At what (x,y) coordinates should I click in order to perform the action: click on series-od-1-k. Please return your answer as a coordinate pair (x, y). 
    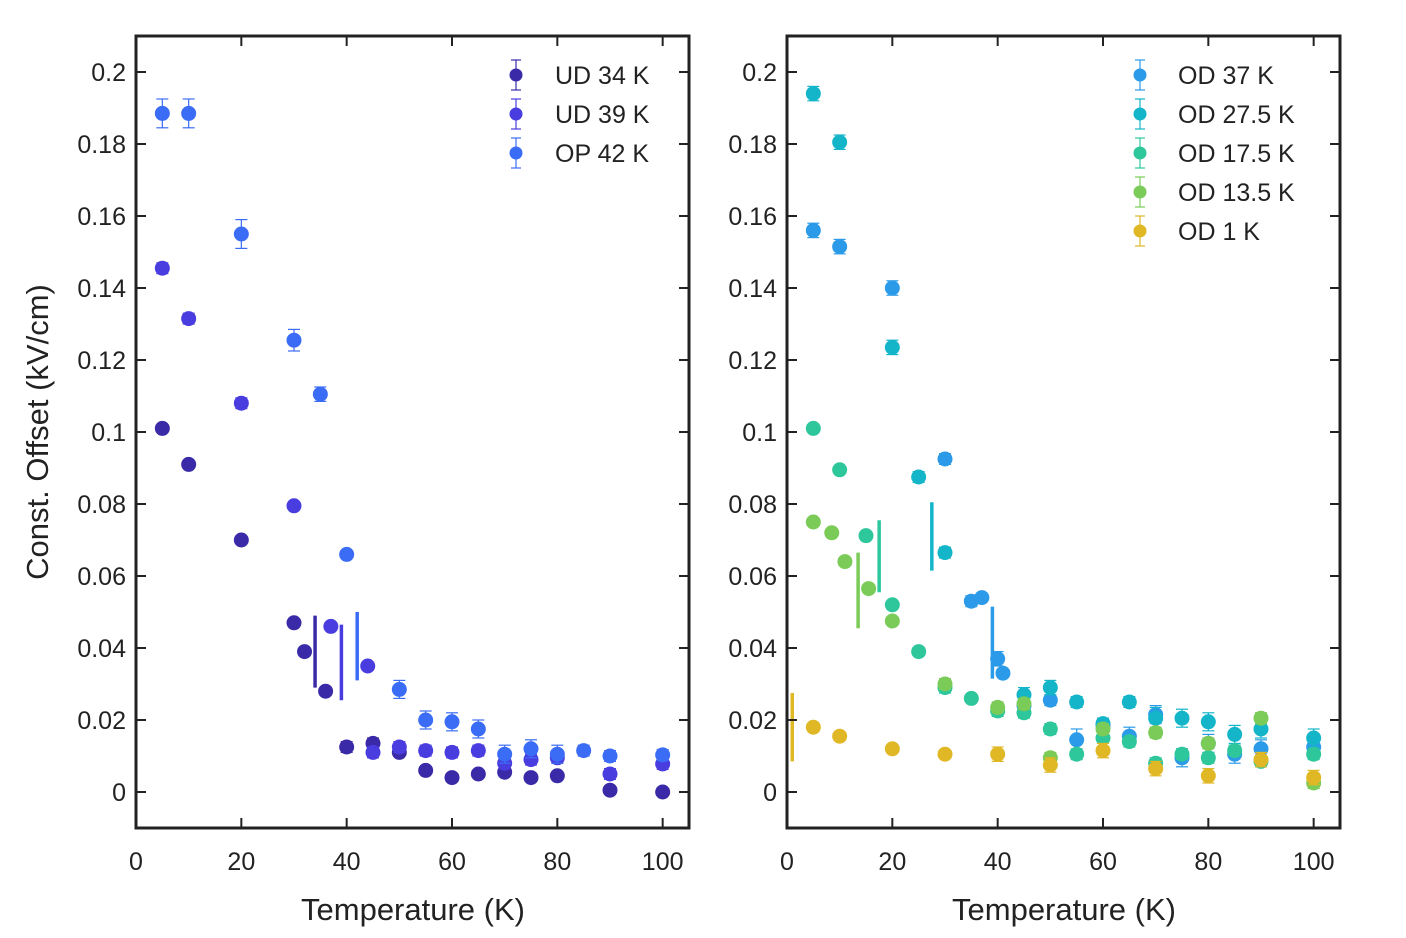
    Looking at the image, I should click on (1056, 739).